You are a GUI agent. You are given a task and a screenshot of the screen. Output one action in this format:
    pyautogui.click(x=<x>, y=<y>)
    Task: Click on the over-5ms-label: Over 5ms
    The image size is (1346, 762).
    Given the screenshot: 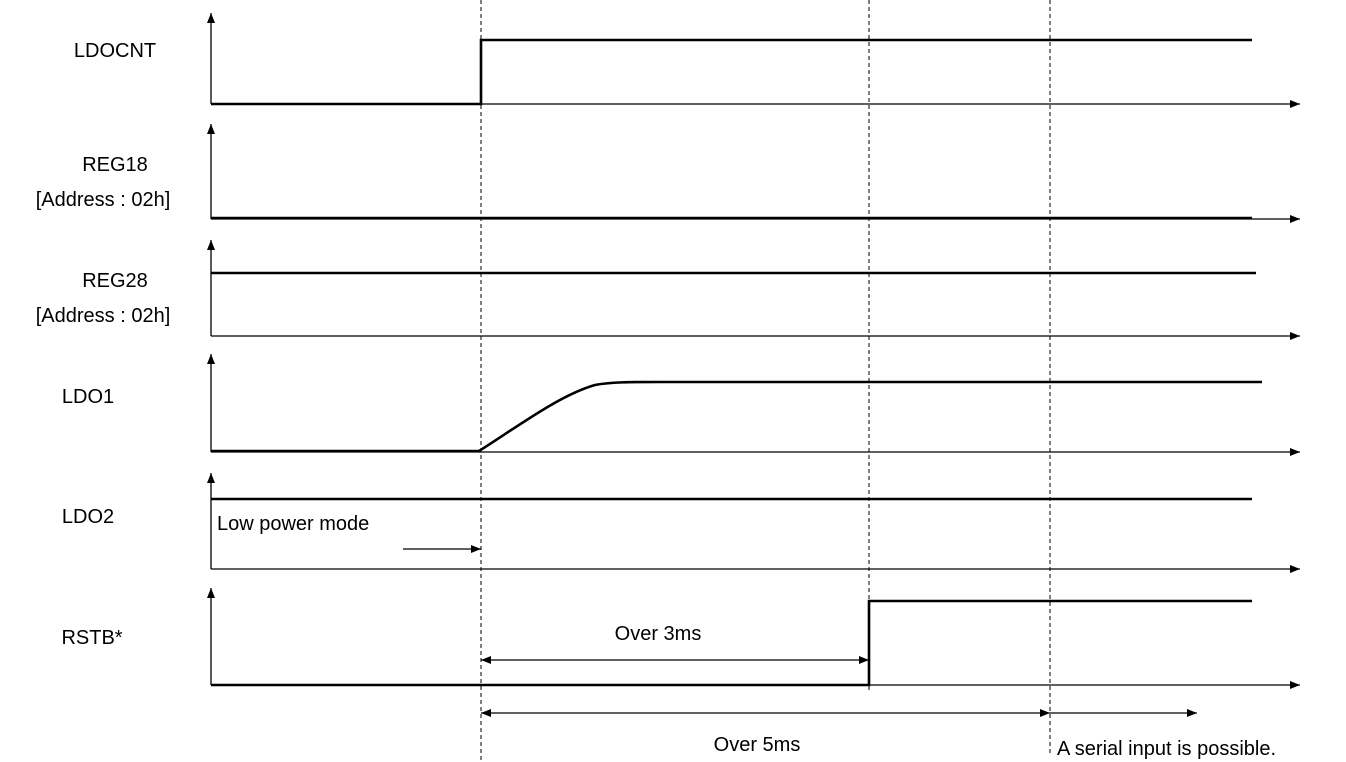 What is the action you would take?
    pyautogui.click(x=757, y=745)
    